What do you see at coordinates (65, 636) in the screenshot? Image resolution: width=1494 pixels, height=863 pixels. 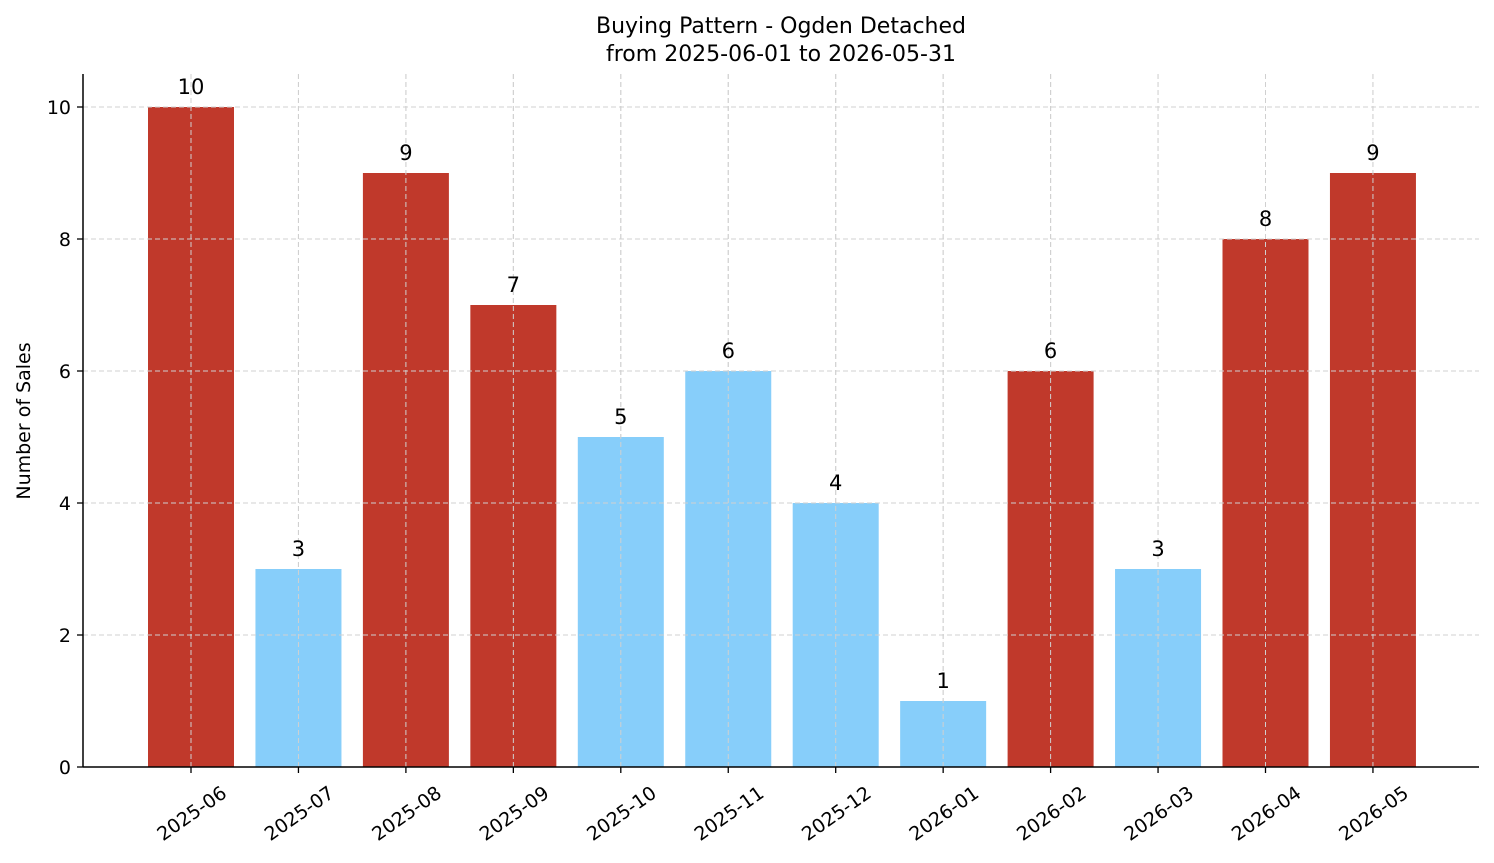 I see `y-tick-label: 2` at bounding box center [65, 636].